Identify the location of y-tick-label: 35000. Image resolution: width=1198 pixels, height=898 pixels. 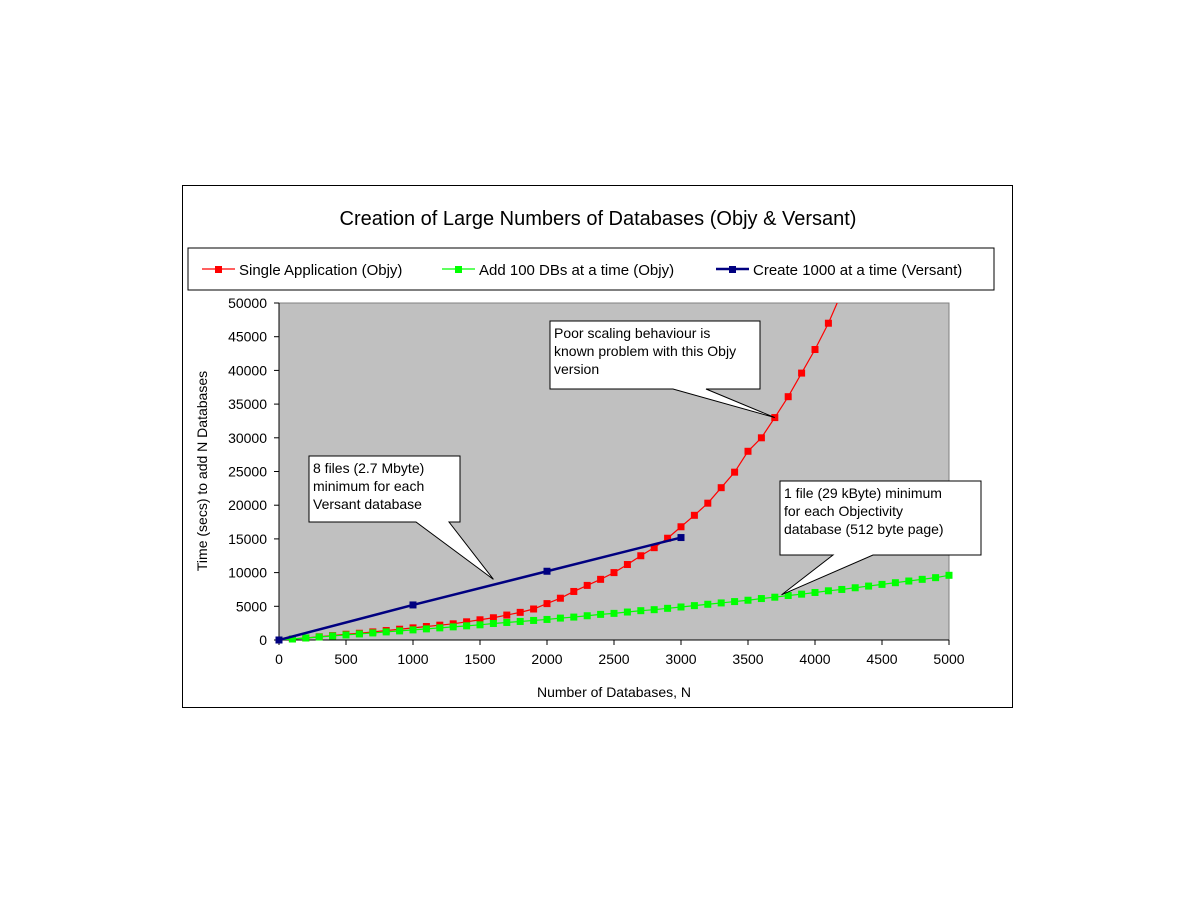
(247, 404).